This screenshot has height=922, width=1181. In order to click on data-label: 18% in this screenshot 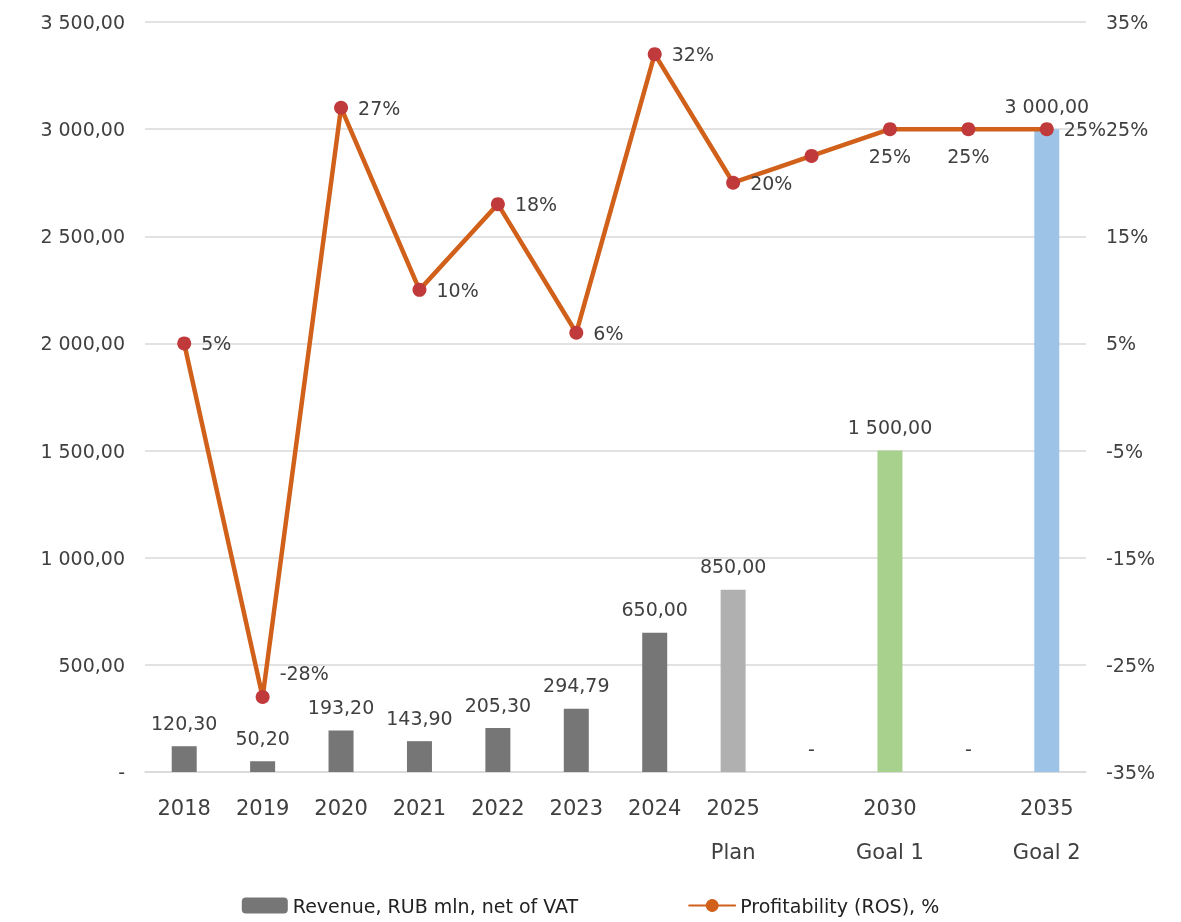, I will do `click(536, 204)`.